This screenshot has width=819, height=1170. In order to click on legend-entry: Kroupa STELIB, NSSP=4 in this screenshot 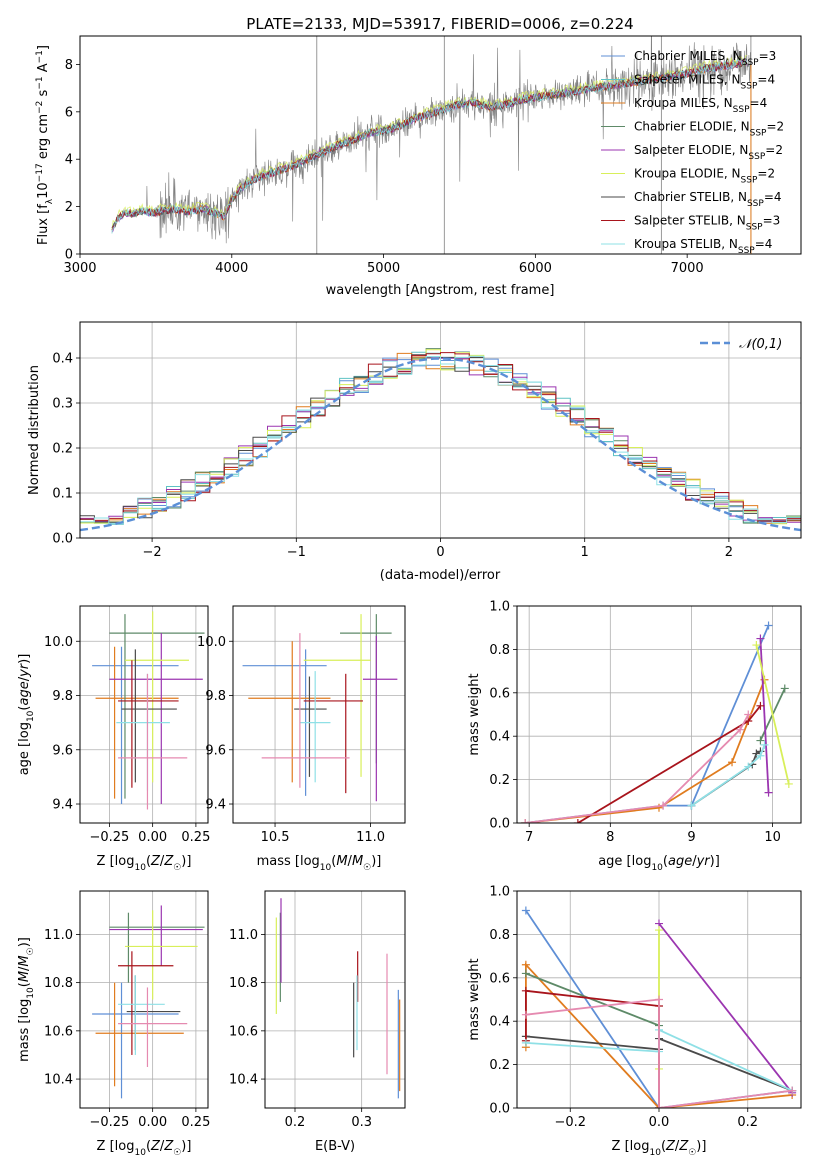, I will do `click(703, 246)`.